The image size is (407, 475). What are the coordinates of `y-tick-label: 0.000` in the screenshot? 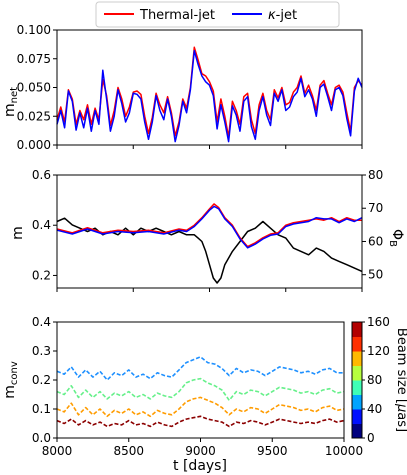 It's located at (34, 145).